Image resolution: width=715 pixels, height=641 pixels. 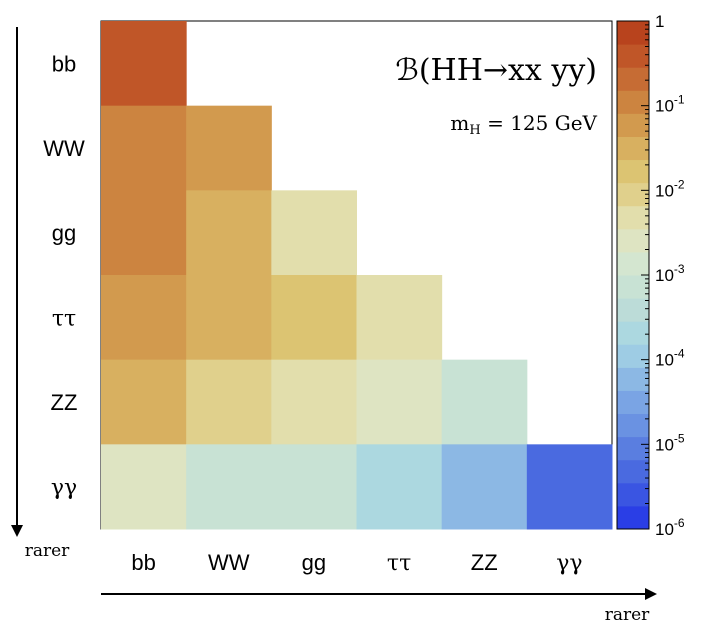 What do you see at coordinates (64, 488) in the screenshot?
I see `y-tick-label: γγ` at bounding box center [64, 488].